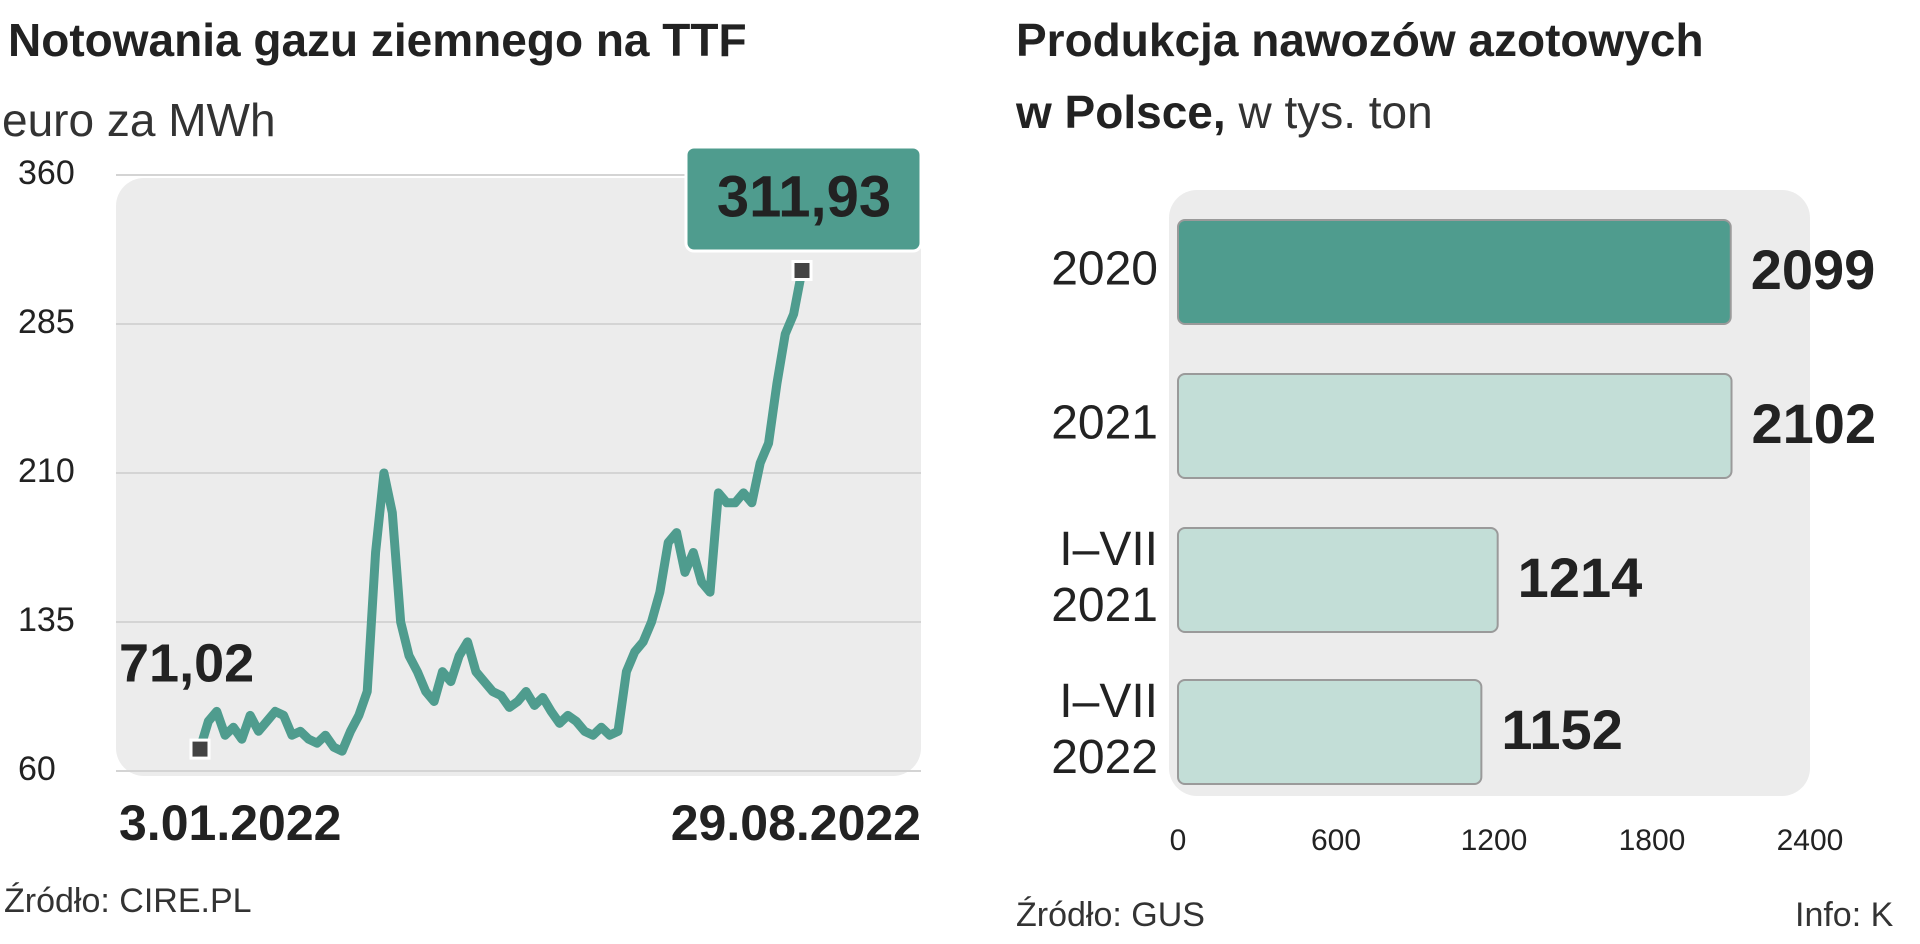 The height and width of the screenshot is (944, 1920). I want to click on value-label-box, so click(803, 199).